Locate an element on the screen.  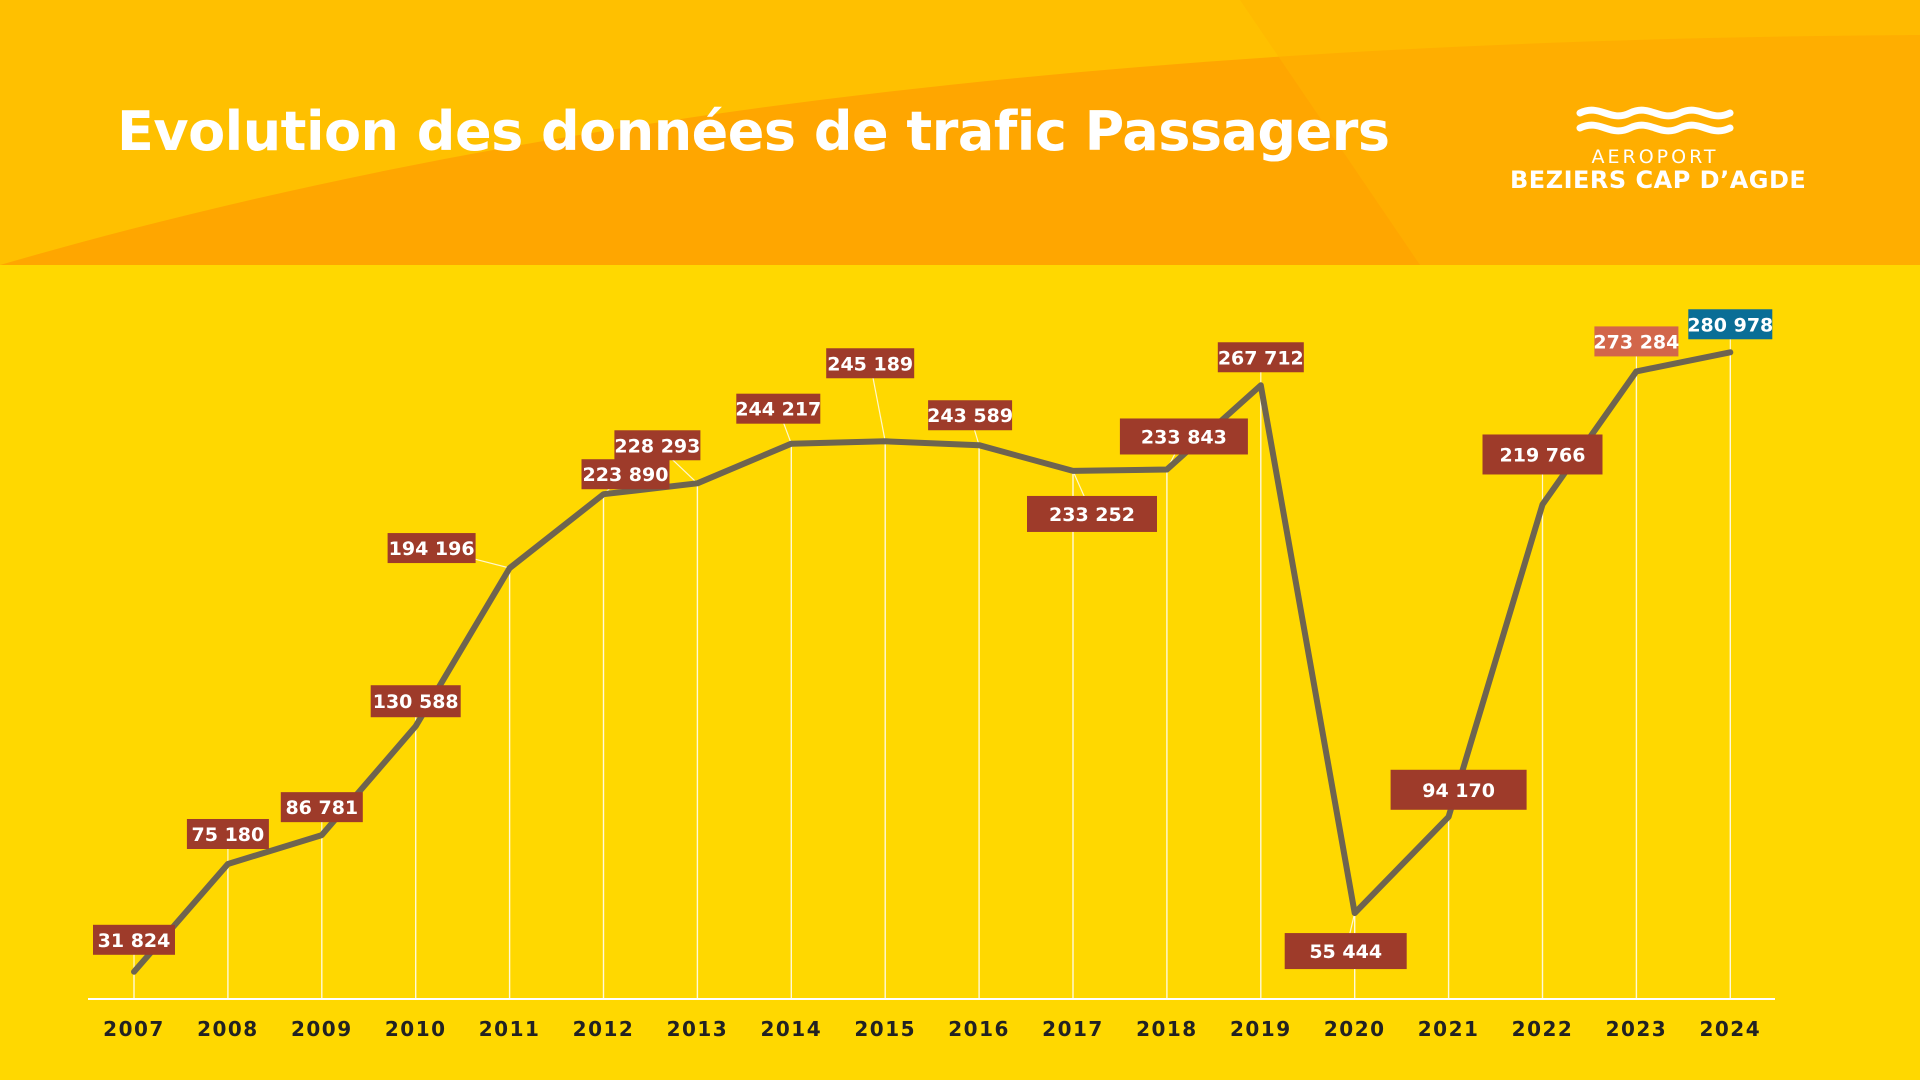
x-tick-2016: 2016 is located at coordinates (979, 1029).